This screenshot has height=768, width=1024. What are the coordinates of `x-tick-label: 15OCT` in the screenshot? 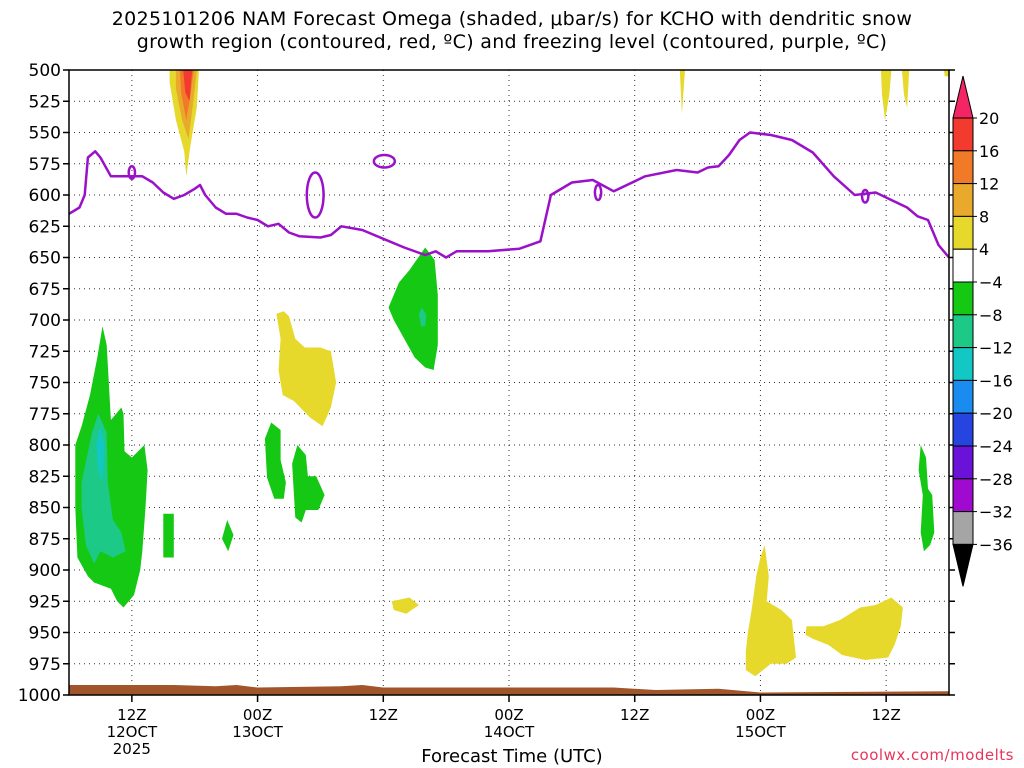 It's located at (760, 732).